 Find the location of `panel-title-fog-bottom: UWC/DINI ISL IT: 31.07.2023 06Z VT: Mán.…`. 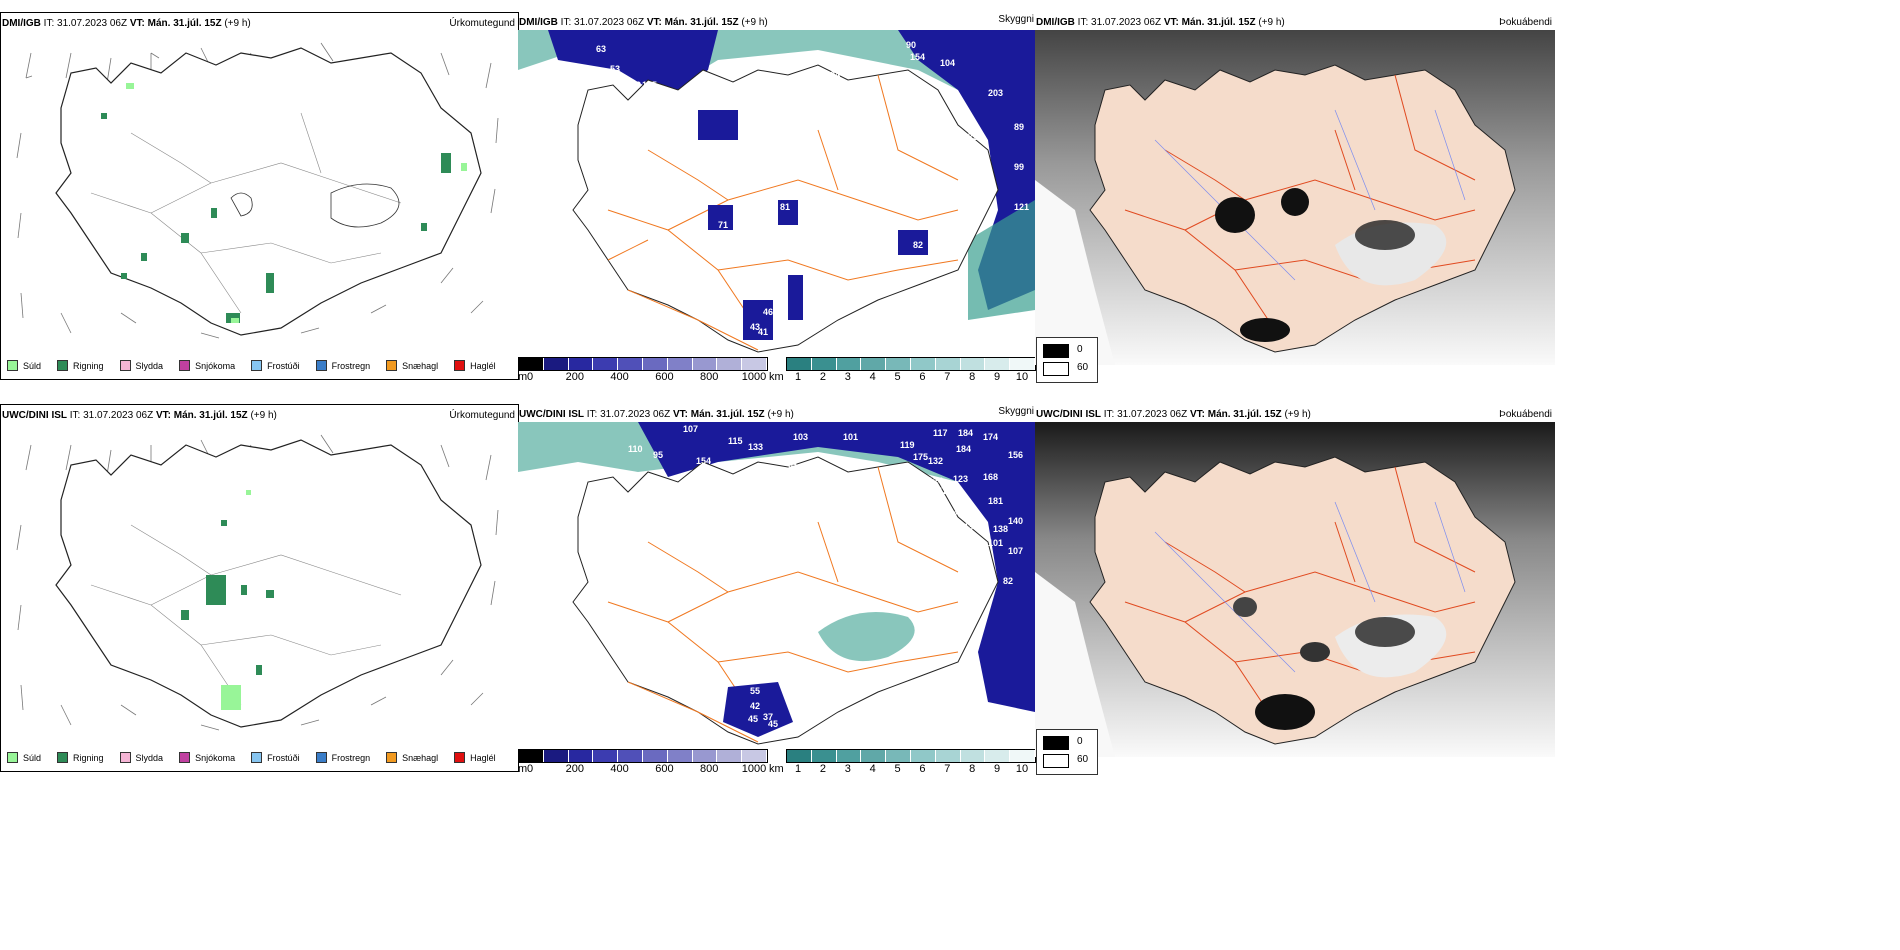

panel-title-fog-bottom: UWC/DINI ISL IT: 31.07.2023 06Z VT: Mán.… is located at coordinates (1173, 414).